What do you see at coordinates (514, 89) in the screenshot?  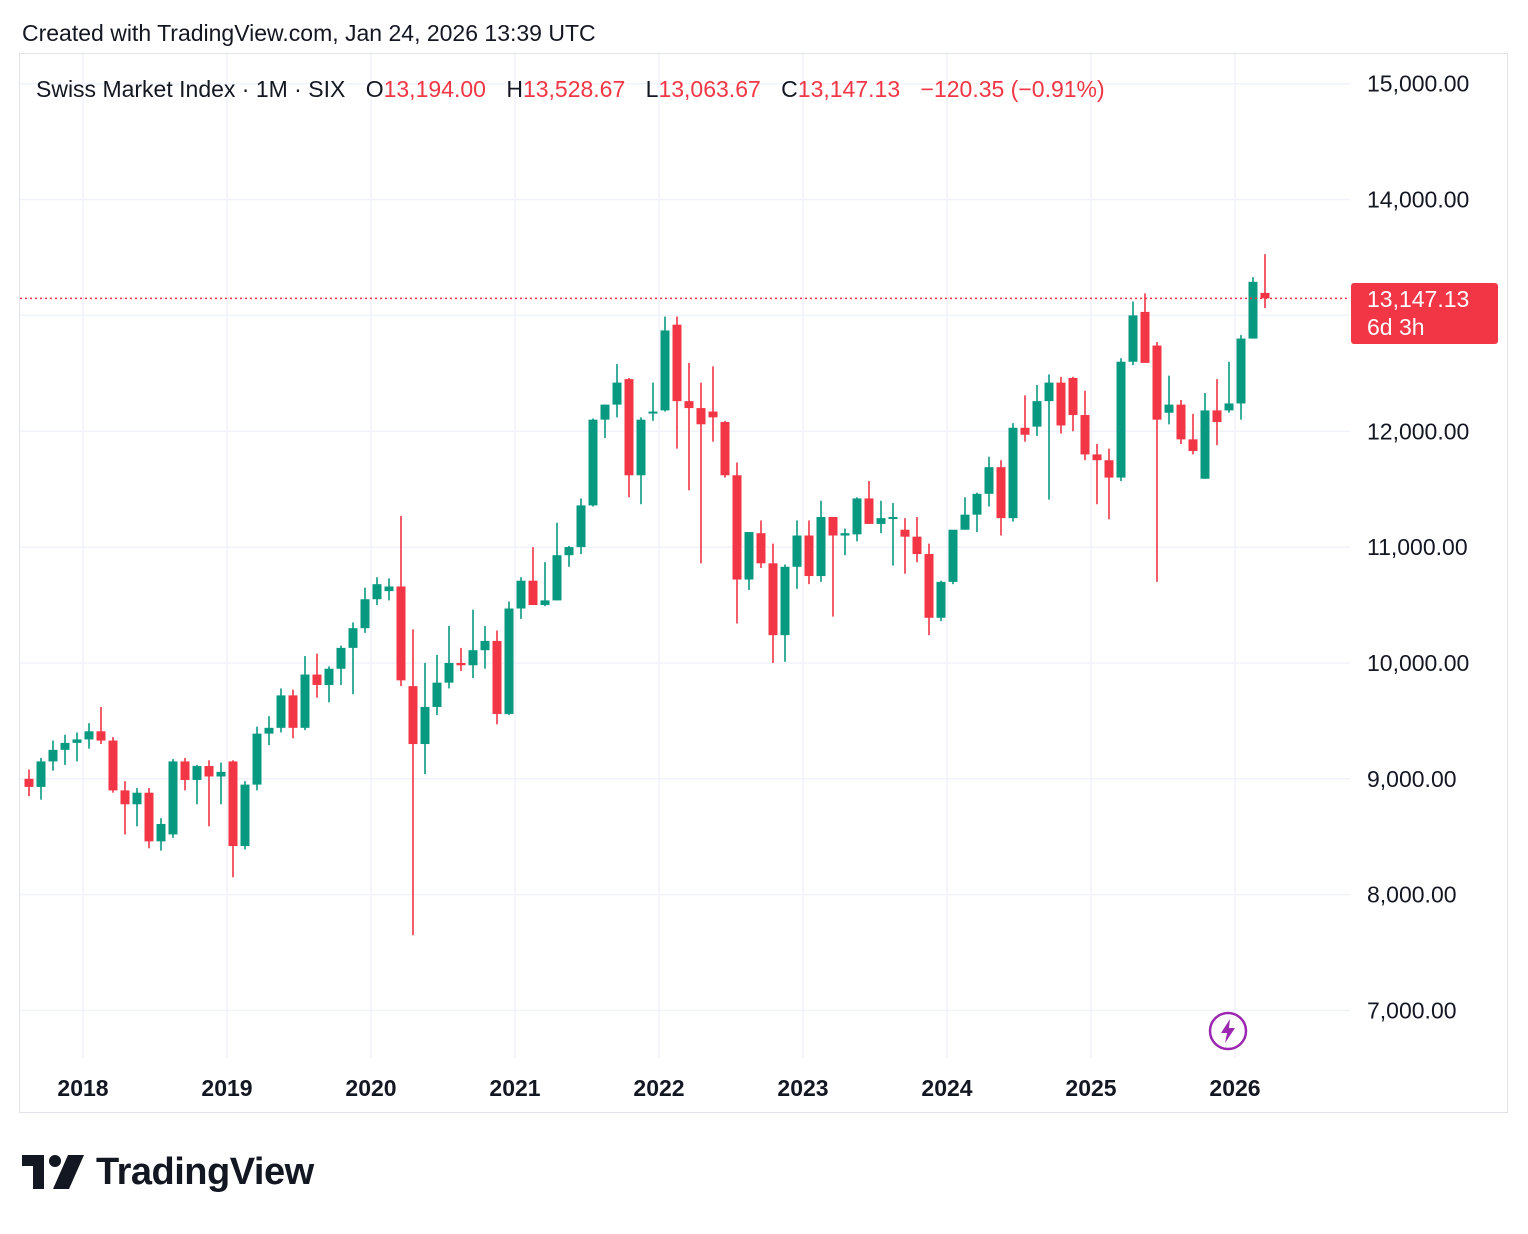 I see `legend-high-label: H` at bounding box center [514, 89].